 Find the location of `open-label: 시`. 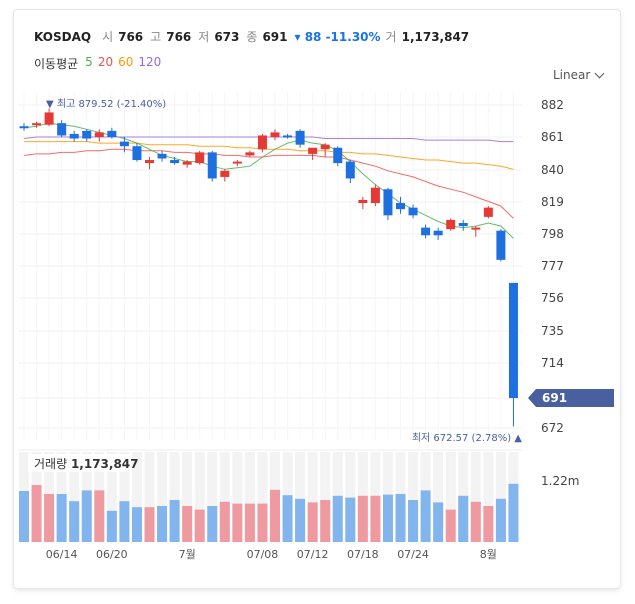

open-label: 시 is located at coordinates (108, 37).